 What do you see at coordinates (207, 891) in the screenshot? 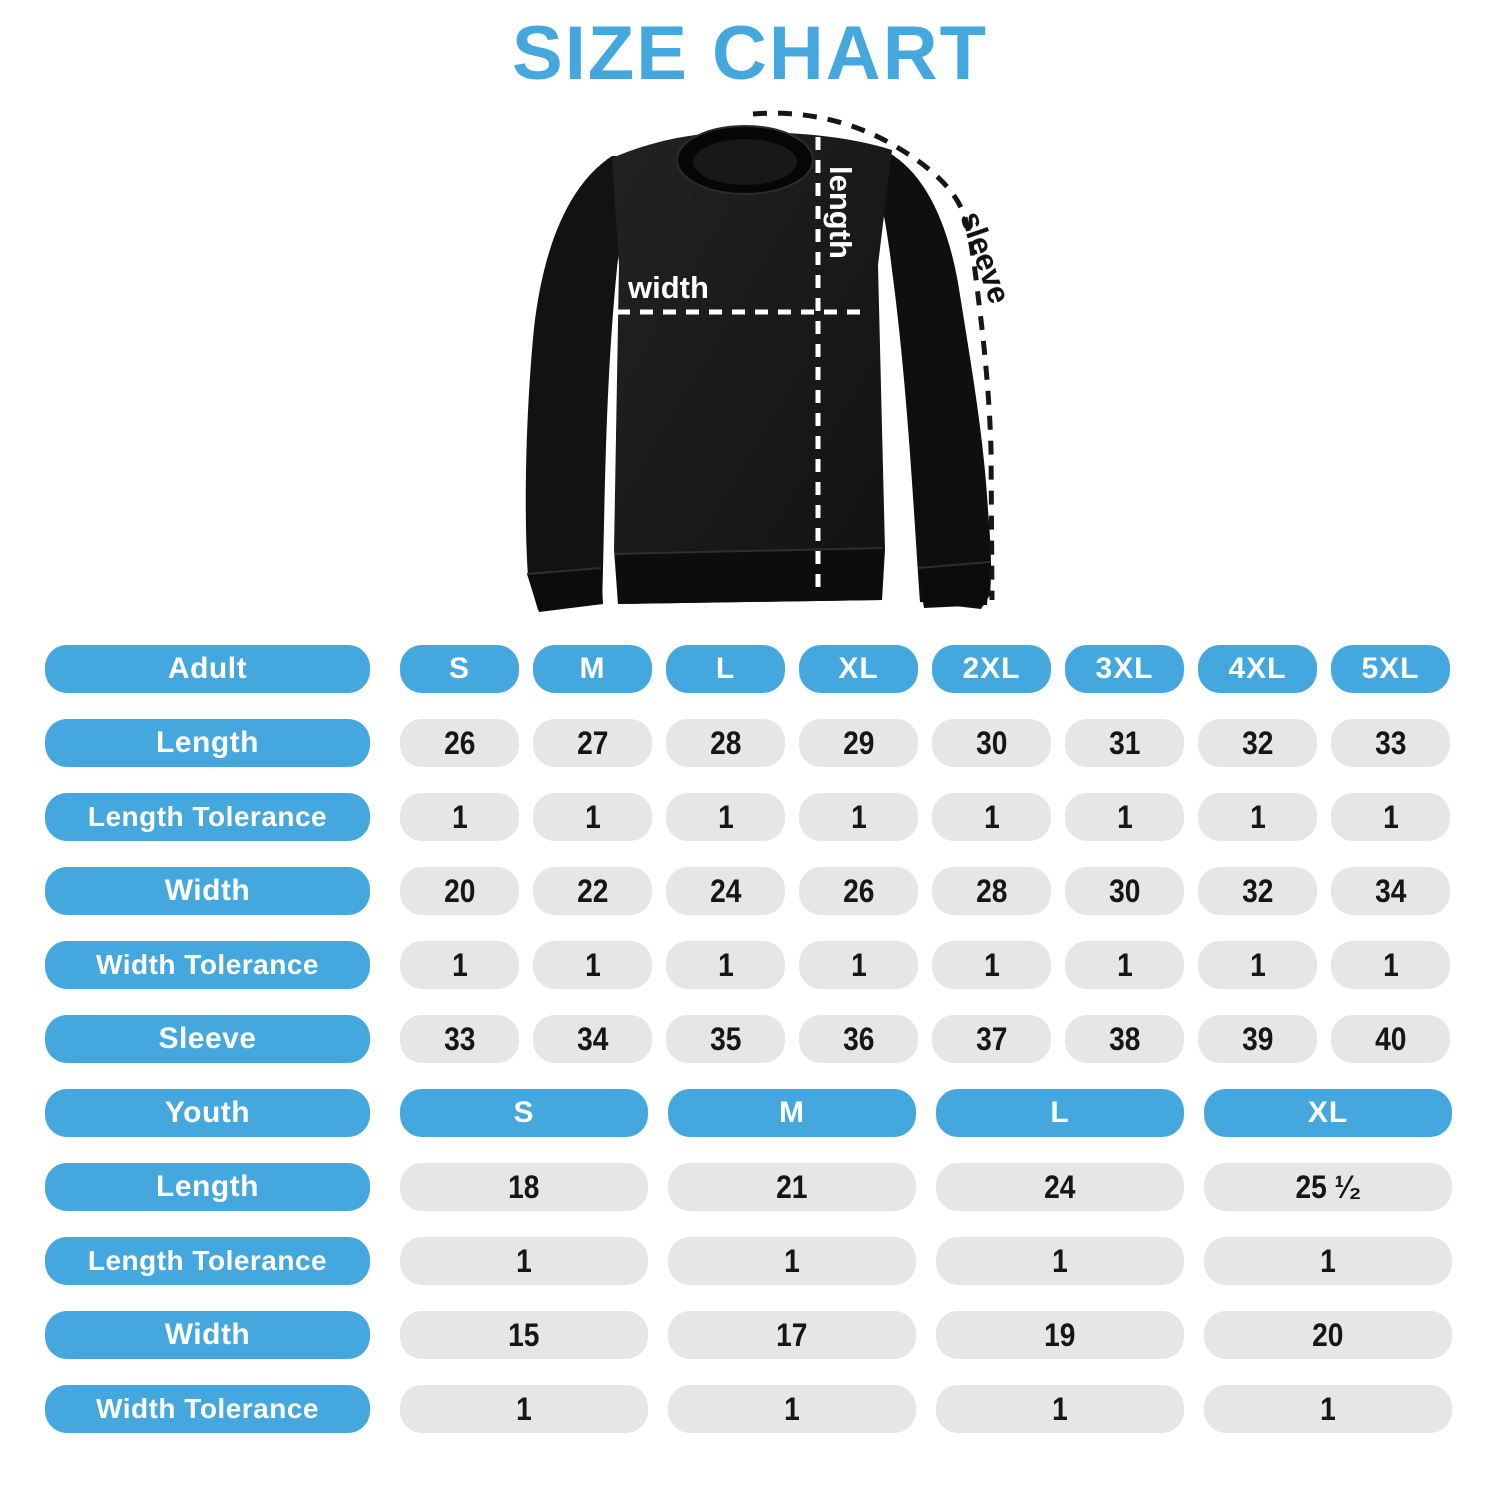
I see `row-label: Width` at bounding box center [207, 891].